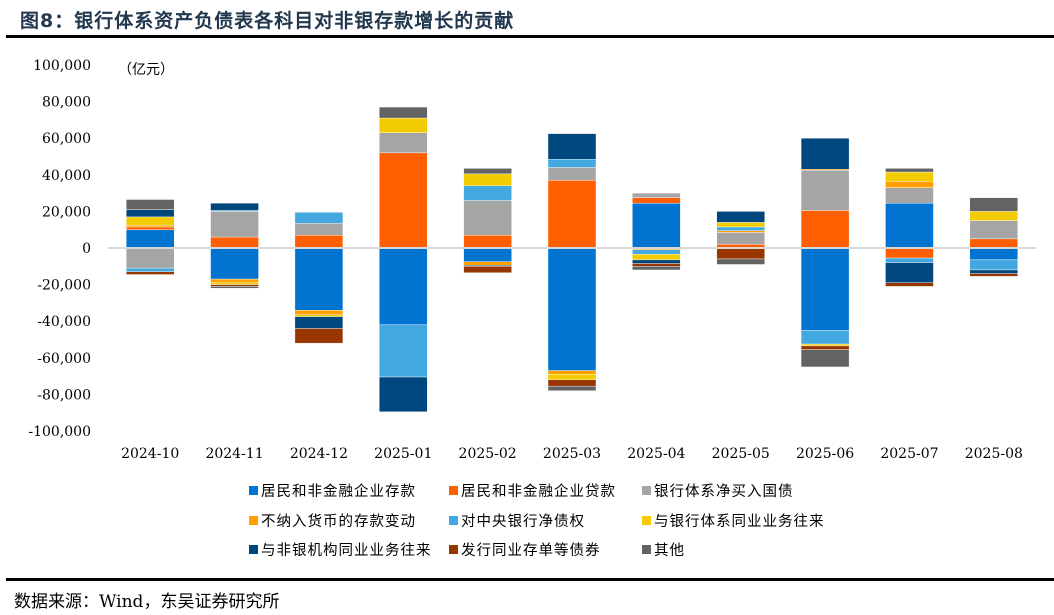 This screenshot has width=1054, height=615. I want to click on bar-segment-2024-10-s1, so click(150, 228).